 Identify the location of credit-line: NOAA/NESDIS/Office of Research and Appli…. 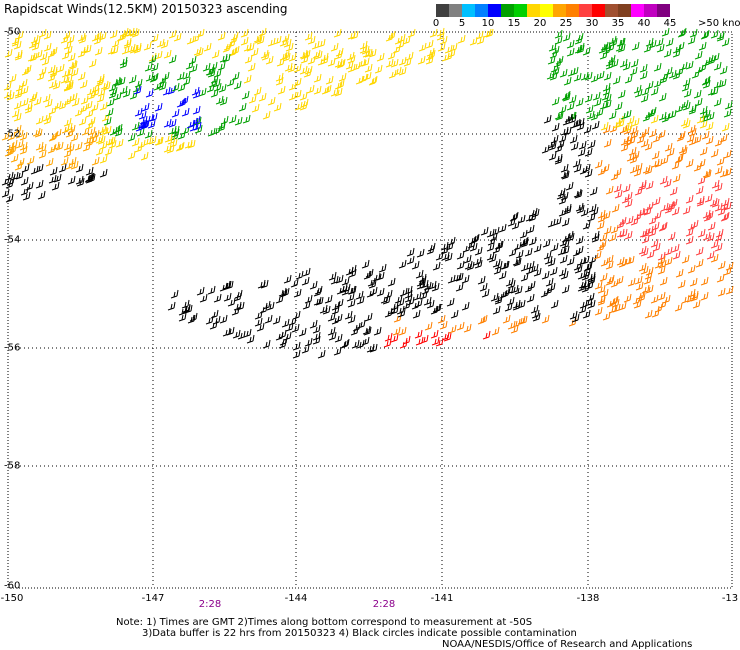
(567, 644).